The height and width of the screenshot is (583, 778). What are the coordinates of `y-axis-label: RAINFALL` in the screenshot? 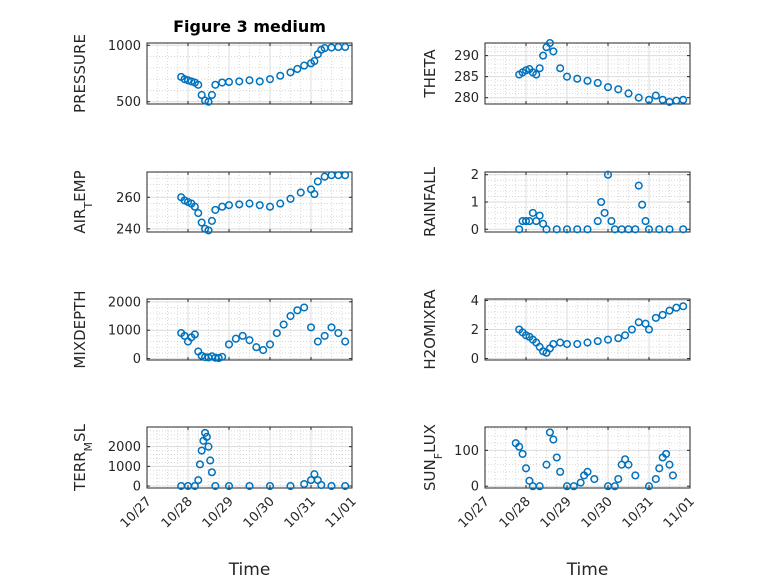 It's located at (430, 201).